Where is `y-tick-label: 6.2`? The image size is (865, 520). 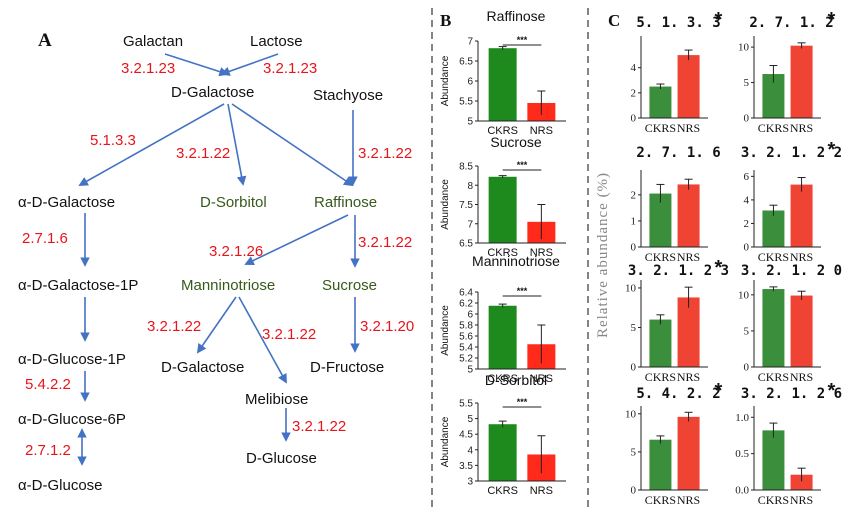
y-tick-label: 6.2 is located at coordinates (466, 304).